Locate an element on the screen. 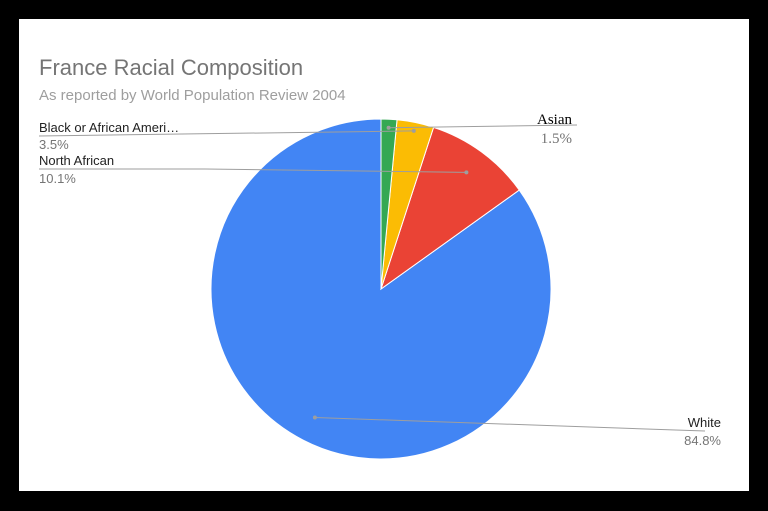 The height and width of the screenshot is (511, 768). leader-line-white is located at coordinates (510, 424).